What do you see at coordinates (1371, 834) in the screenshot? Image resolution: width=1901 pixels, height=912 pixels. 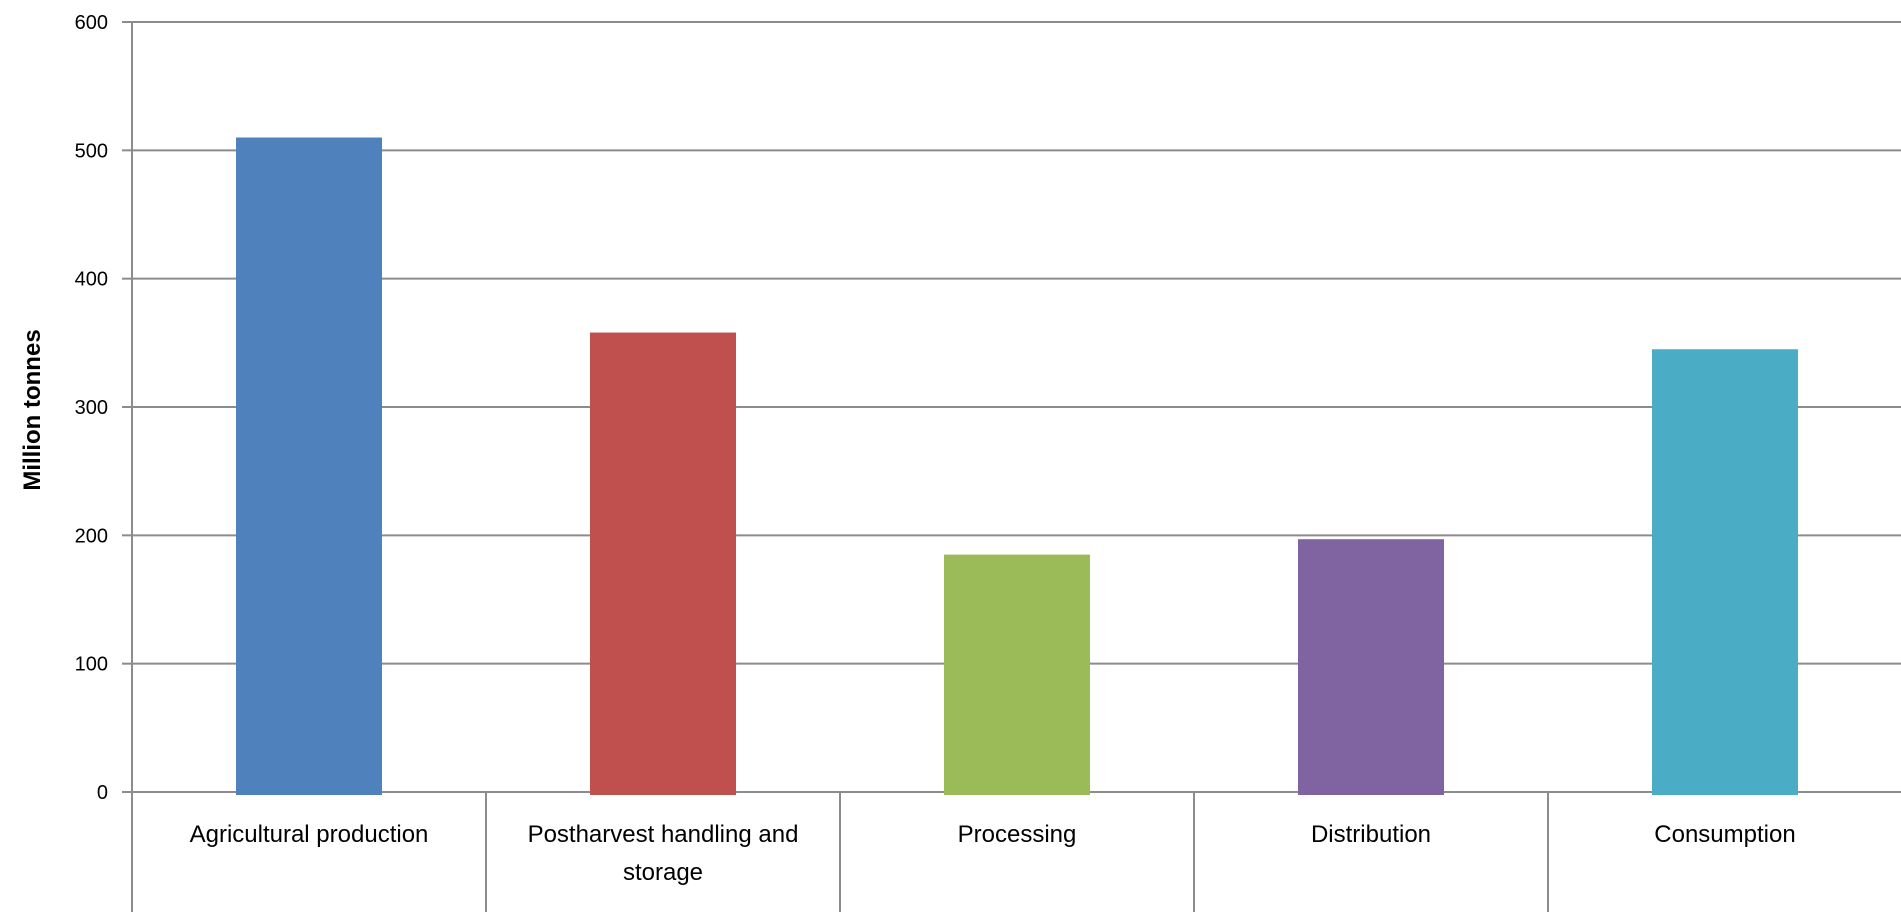 I see `x-category-label: Distribution` at bounding box center [1371, 834].